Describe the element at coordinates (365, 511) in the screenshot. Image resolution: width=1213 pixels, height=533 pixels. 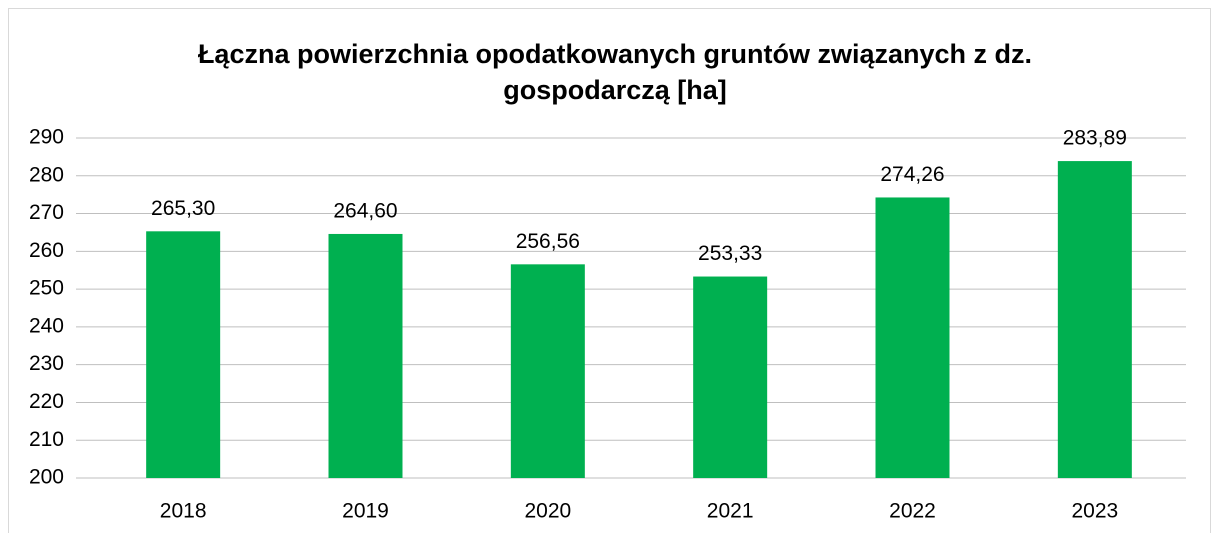
I see `x-tick-label: 2019` at that location.